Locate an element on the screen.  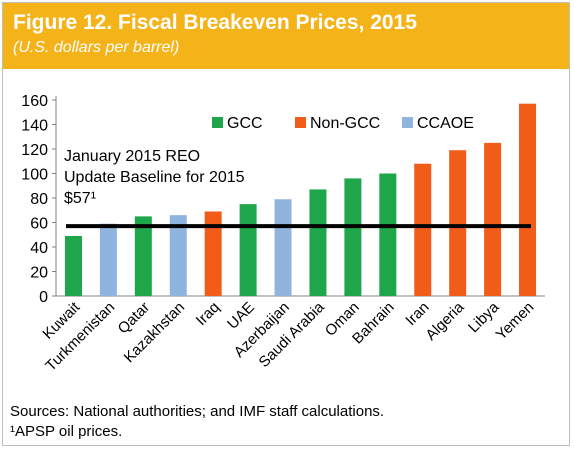
baseline-label-line: January 2015 REO is located at coordinates (132, 156).